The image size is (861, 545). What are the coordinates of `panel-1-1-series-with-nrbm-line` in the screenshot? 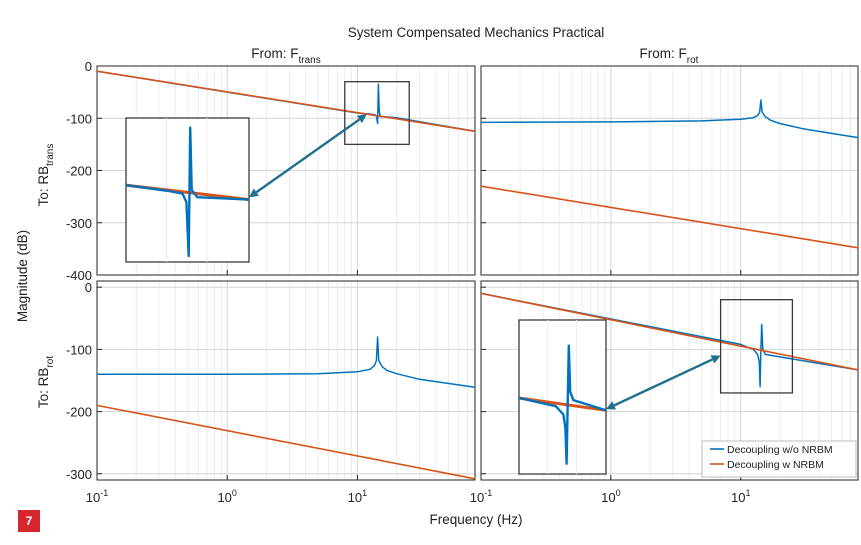 It's located at (669, 331).